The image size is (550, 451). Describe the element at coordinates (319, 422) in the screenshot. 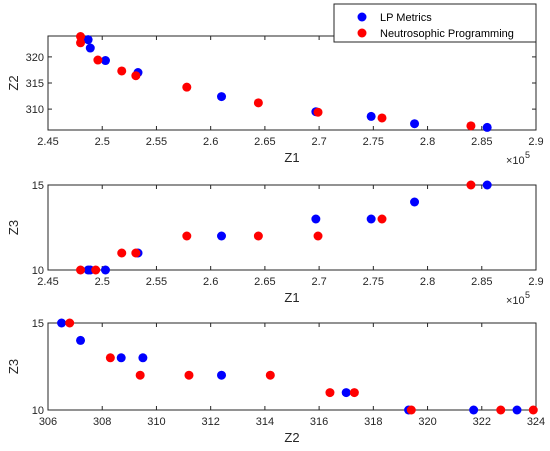

I see `x-tick-label: 316` at that location.